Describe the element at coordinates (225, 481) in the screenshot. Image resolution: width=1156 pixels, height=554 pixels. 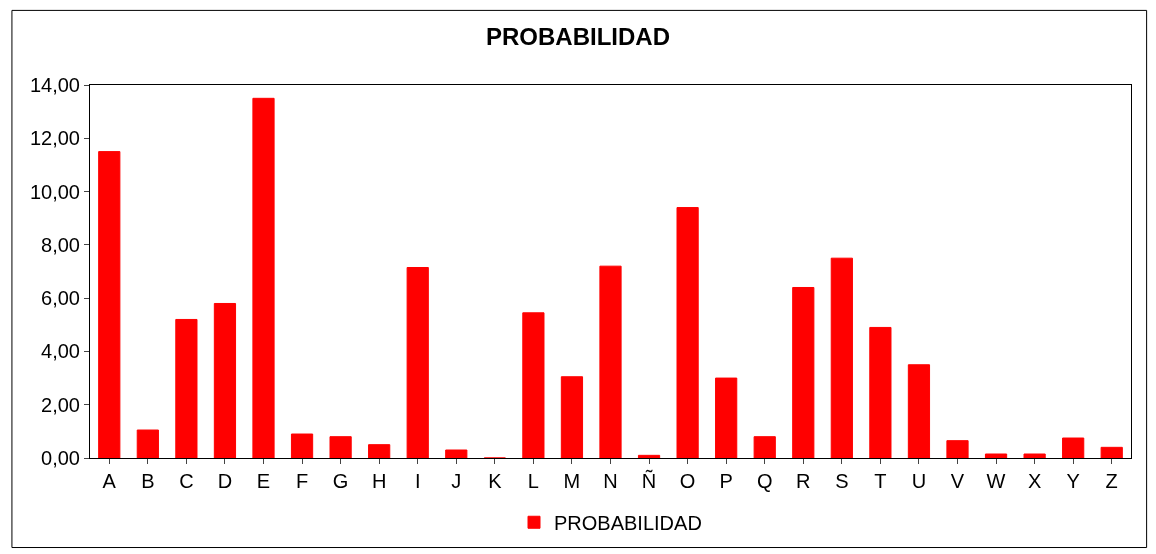
I see `x-tick-label: D` at that location.